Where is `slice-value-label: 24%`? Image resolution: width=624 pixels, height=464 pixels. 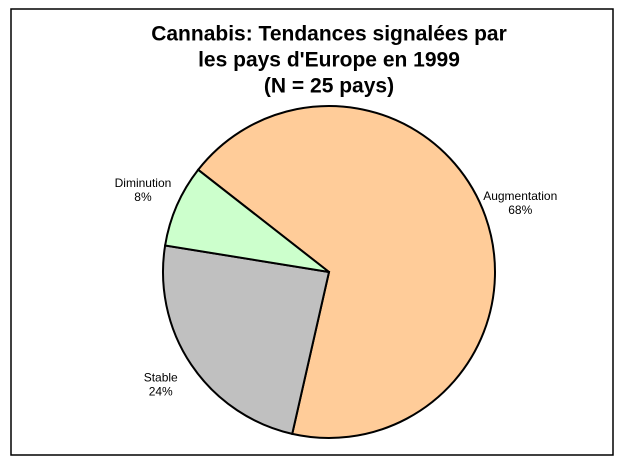
slice-value-label: 24% is located at coordinates (161, 392).